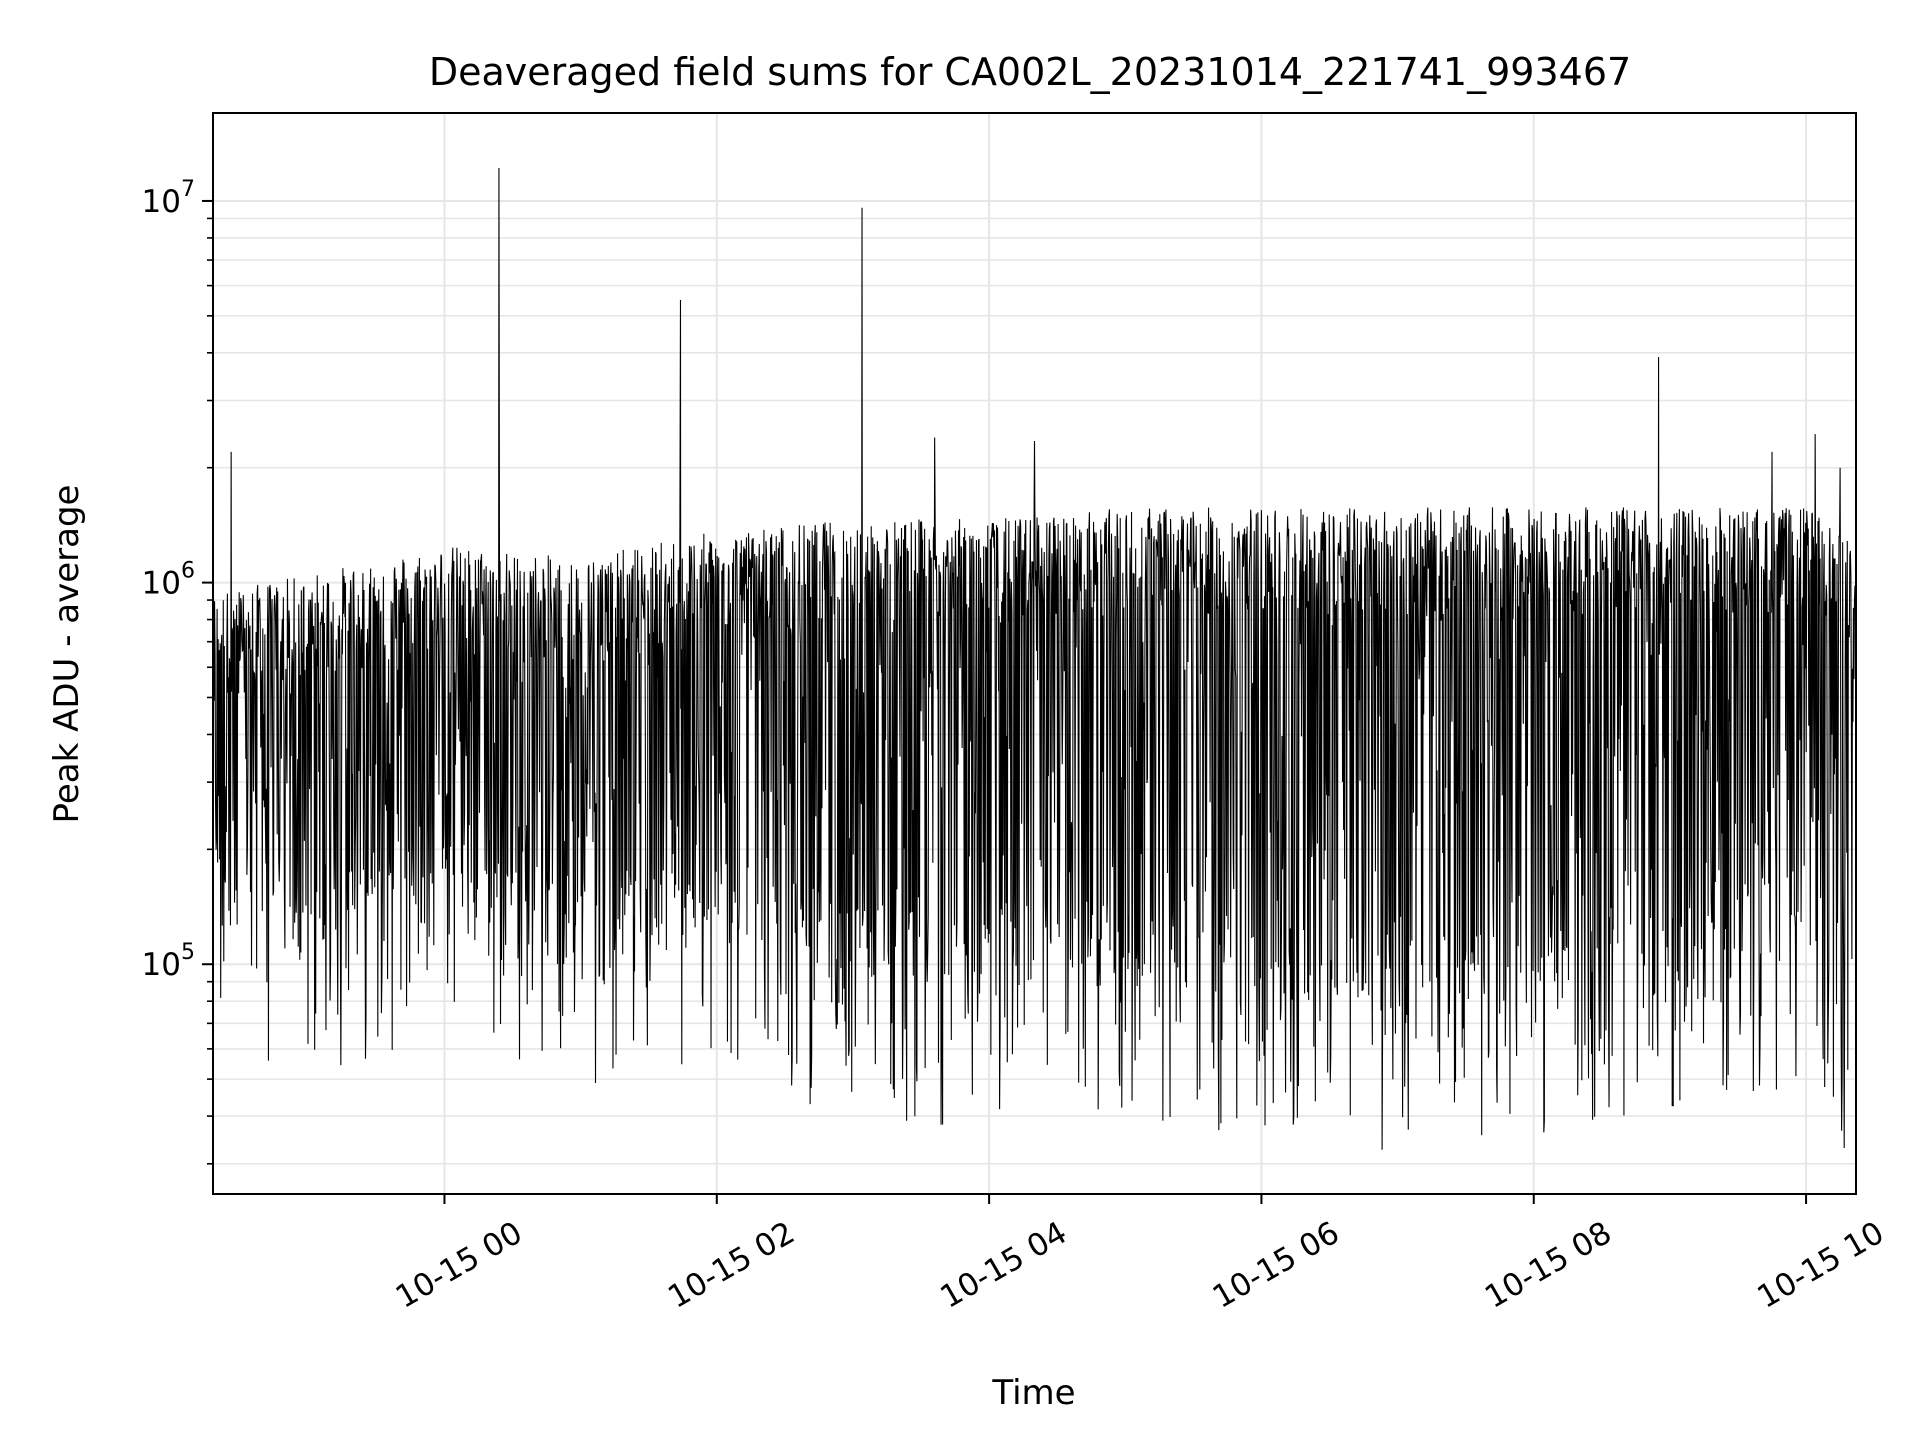  I want to click on y-axis: 10⁵ 10⁶ 10⁷, so click(177, 671).